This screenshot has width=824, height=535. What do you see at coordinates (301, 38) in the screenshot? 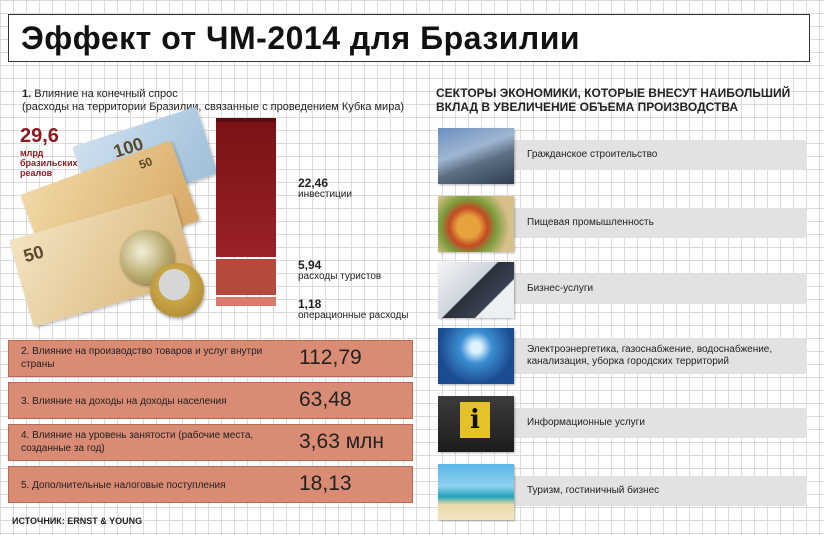
I see `page-title: Эффект от ЧМ-2014 для Бразилии` at bounding box center [301, 38].